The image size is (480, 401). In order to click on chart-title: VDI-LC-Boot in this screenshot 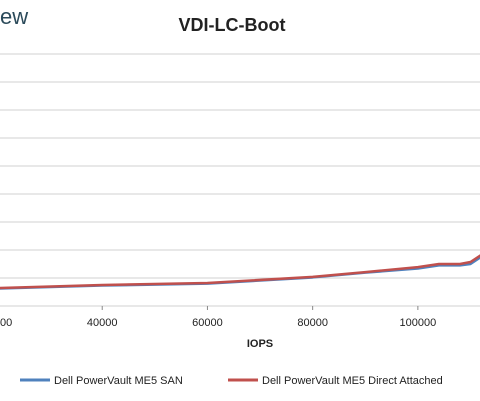, I will do `click(232, 25)`.